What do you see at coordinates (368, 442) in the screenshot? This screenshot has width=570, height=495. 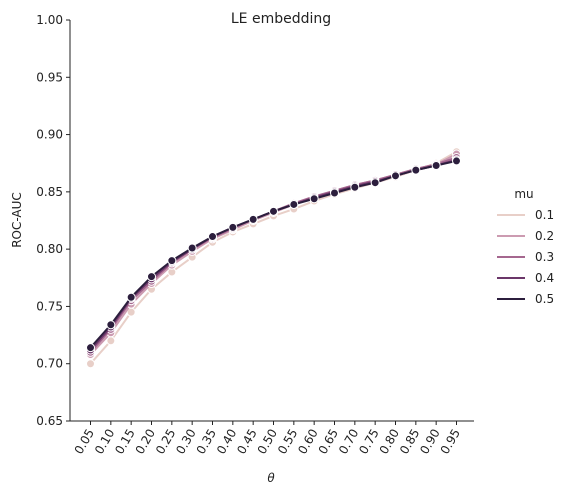 I see `x-tick-label: 0.75` at bounding box center [368, 442].